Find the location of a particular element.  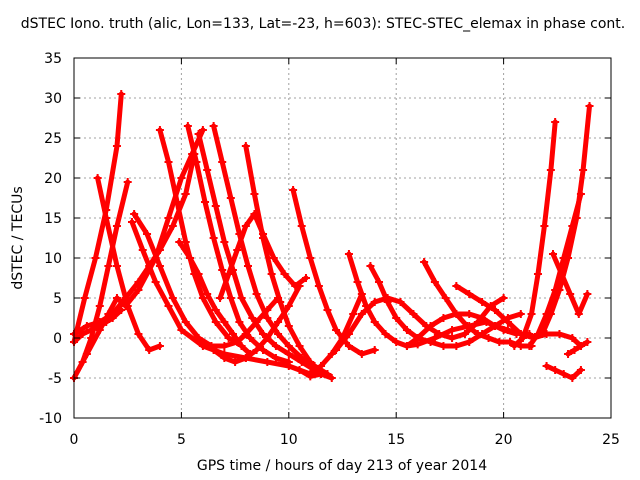

x-tick-label: 0 is located at coordinates (74, 440).